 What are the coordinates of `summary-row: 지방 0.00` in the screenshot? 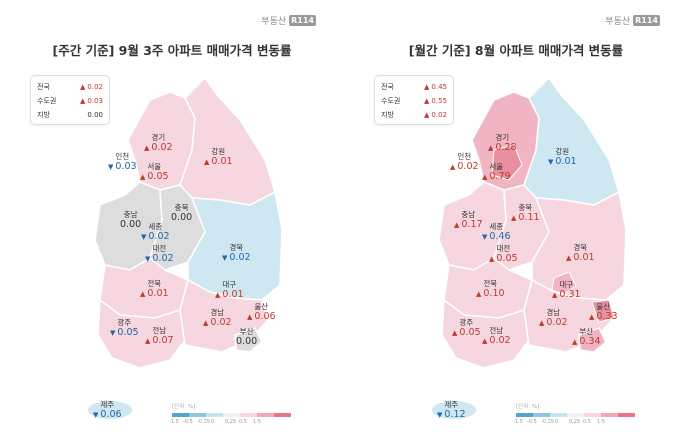 It's located at (70, 115).